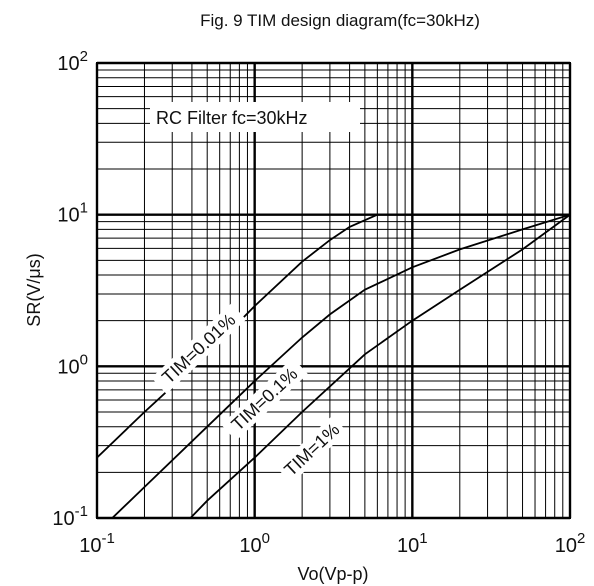  What do you see at coordinates (232, 118) in the screenshot?
I see `rc-filter-note-text: RC Filter fc=30kHz` at bounding box center [232, 118].